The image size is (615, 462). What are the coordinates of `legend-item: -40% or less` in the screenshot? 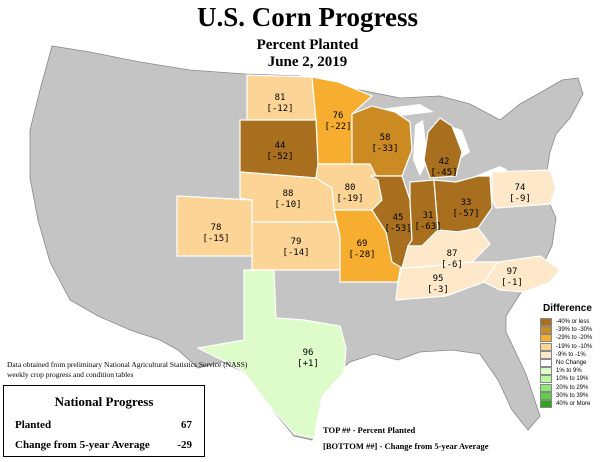 It's located at (577, 322).